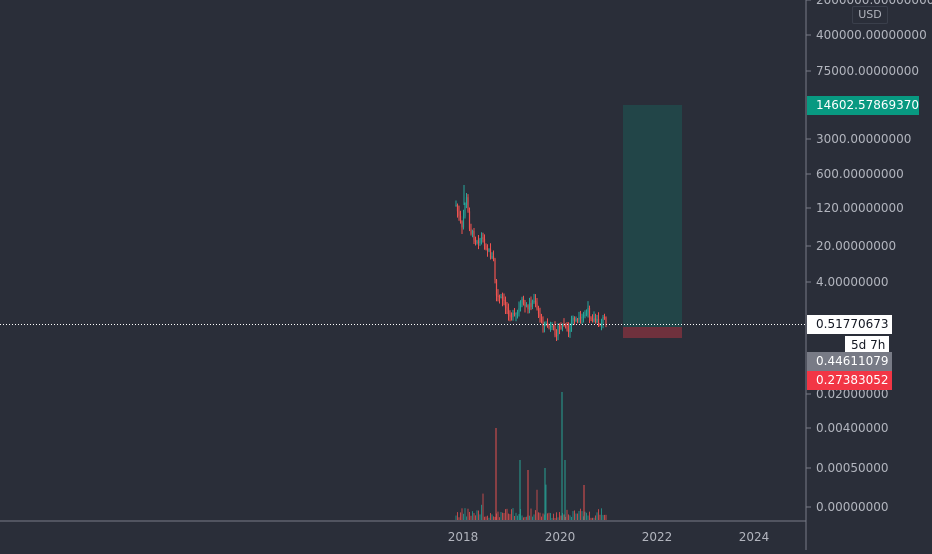 The image size is (932, 554). Describe the element at coordinates (754, 537) in the screenshot. I see `time-tick-label: 2024` at that location.